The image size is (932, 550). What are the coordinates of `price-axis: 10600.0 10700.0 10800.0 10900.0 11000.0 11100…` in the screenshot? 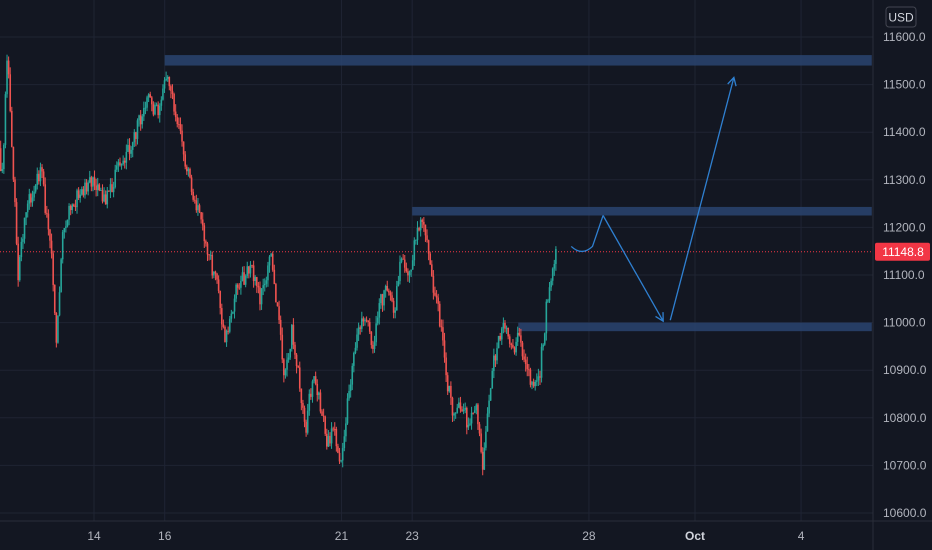 It's located at (905, 275).